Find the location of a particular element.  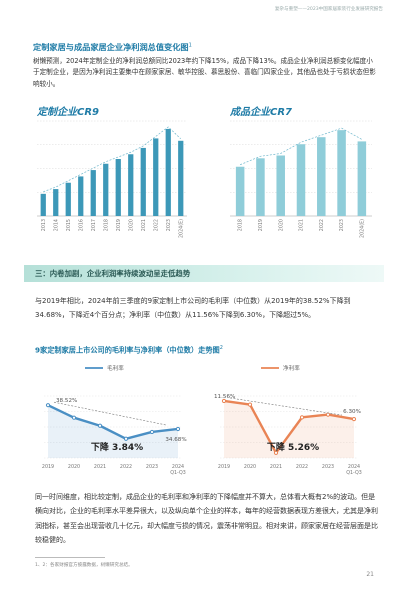

chart-title: 成品企业CR7 is located at coordinates (260, 112).